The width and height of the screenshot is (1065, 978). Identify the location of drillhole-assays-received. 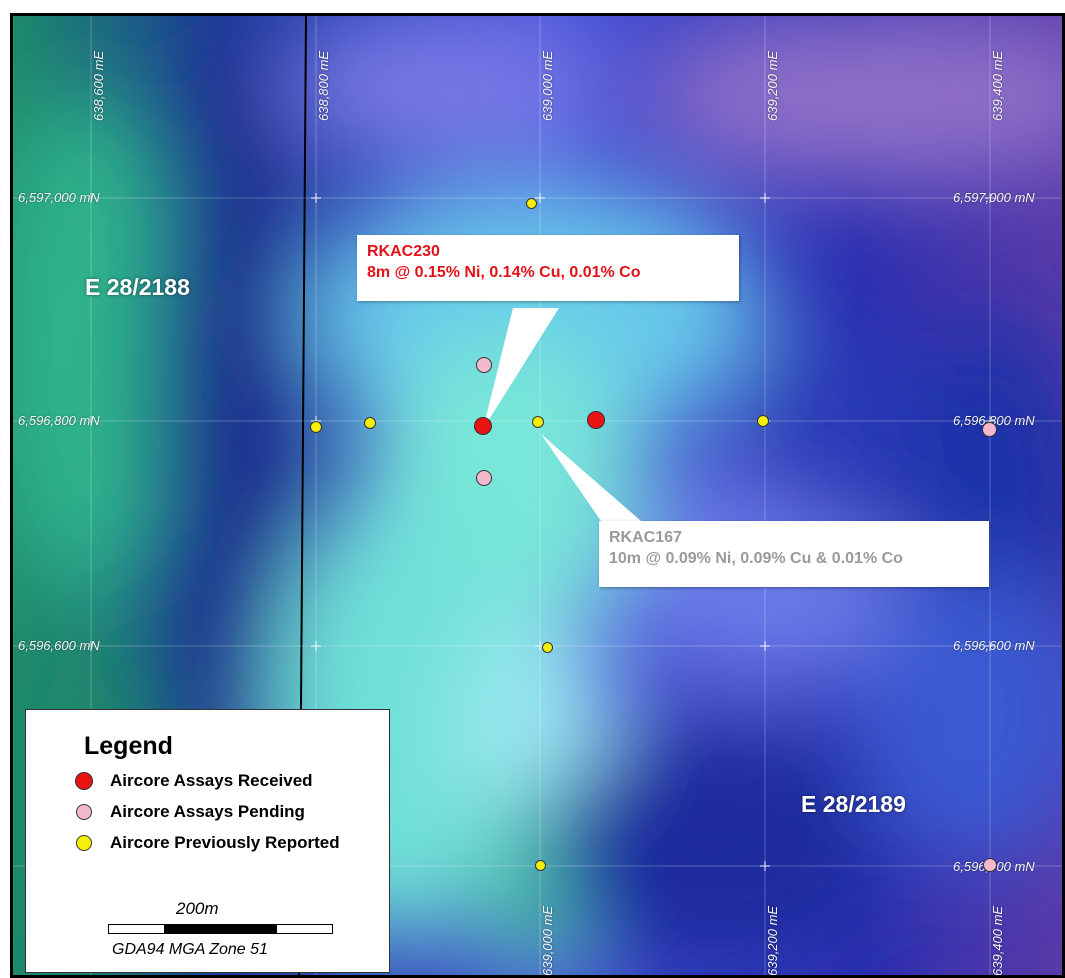
(596, 420).